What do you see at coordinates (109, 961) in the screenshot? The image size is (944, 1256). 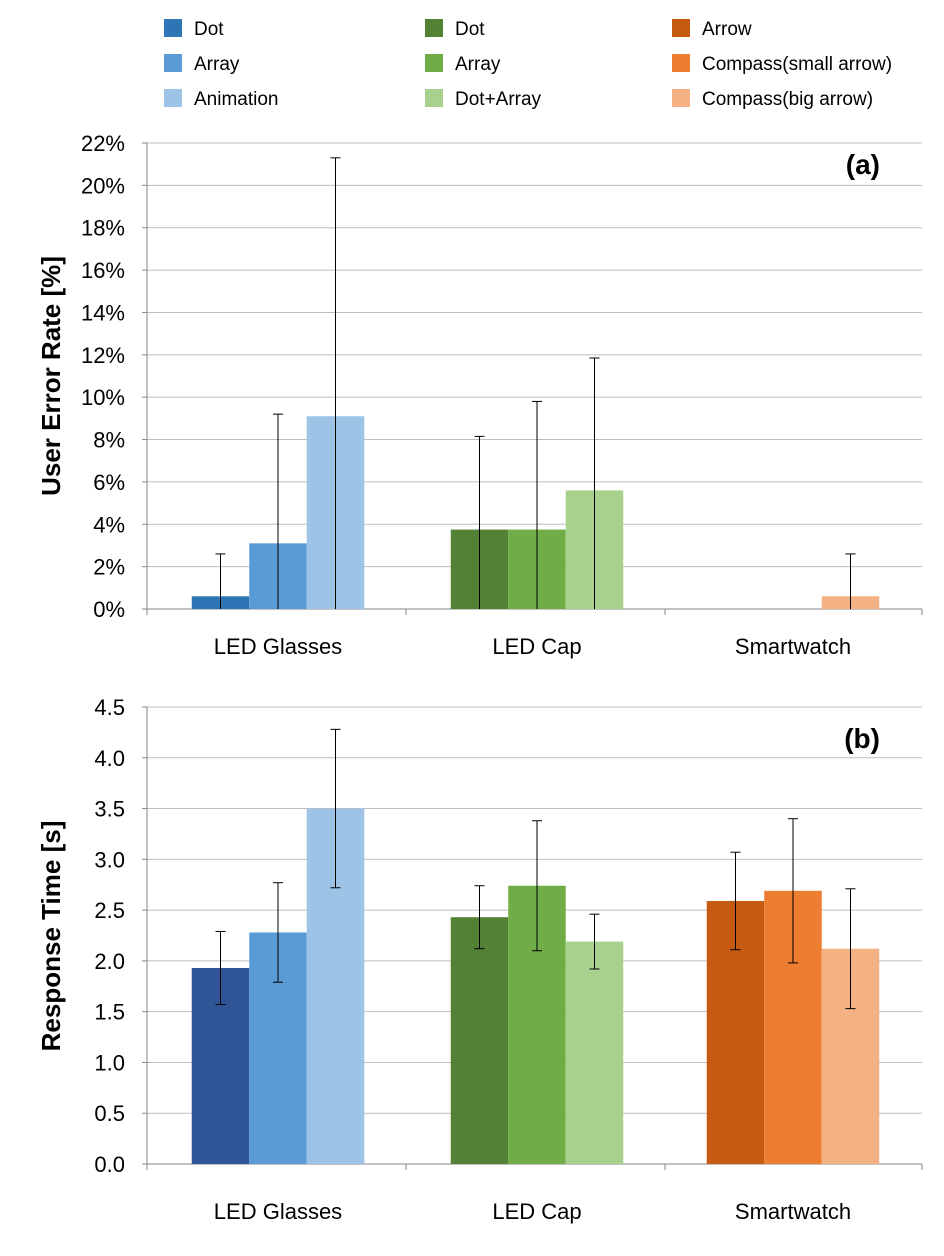 I see `y-tick-label: 2.0` at bounding box center [109, 961].